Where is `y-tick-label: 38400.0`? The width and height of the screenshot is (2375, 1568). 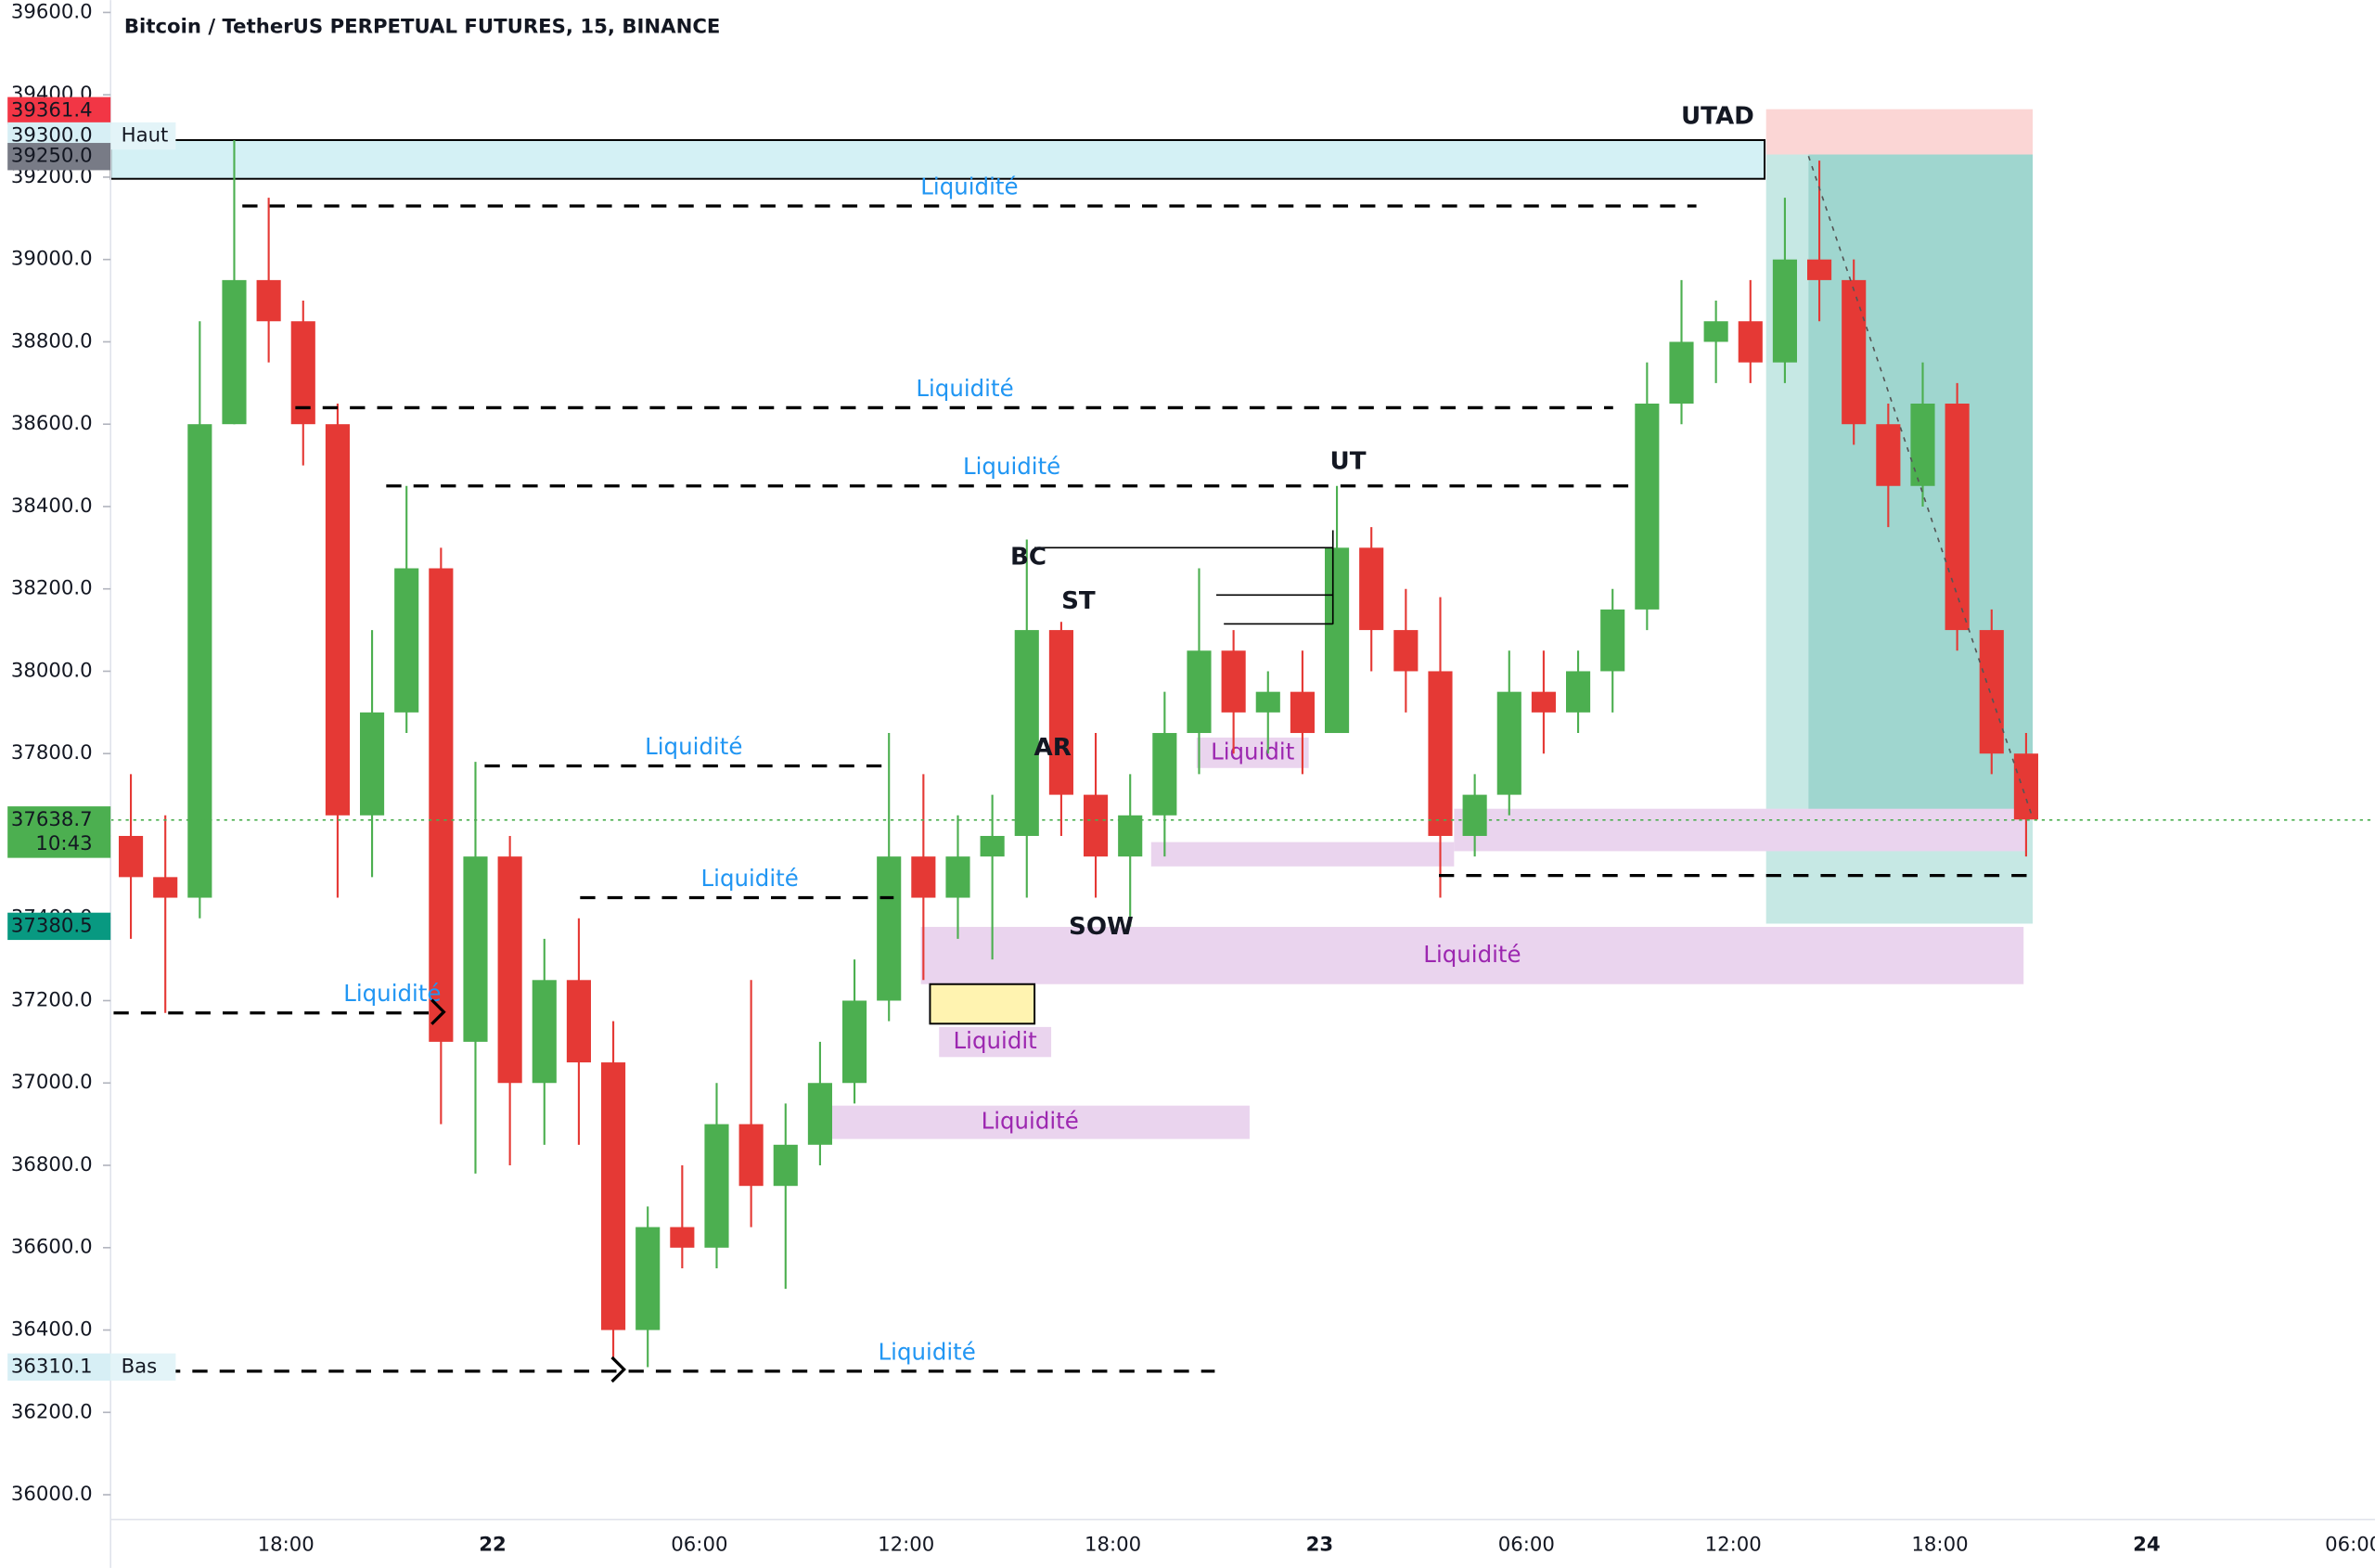
y-tick-label: 38400.0 is located at coordinates (52, 507).